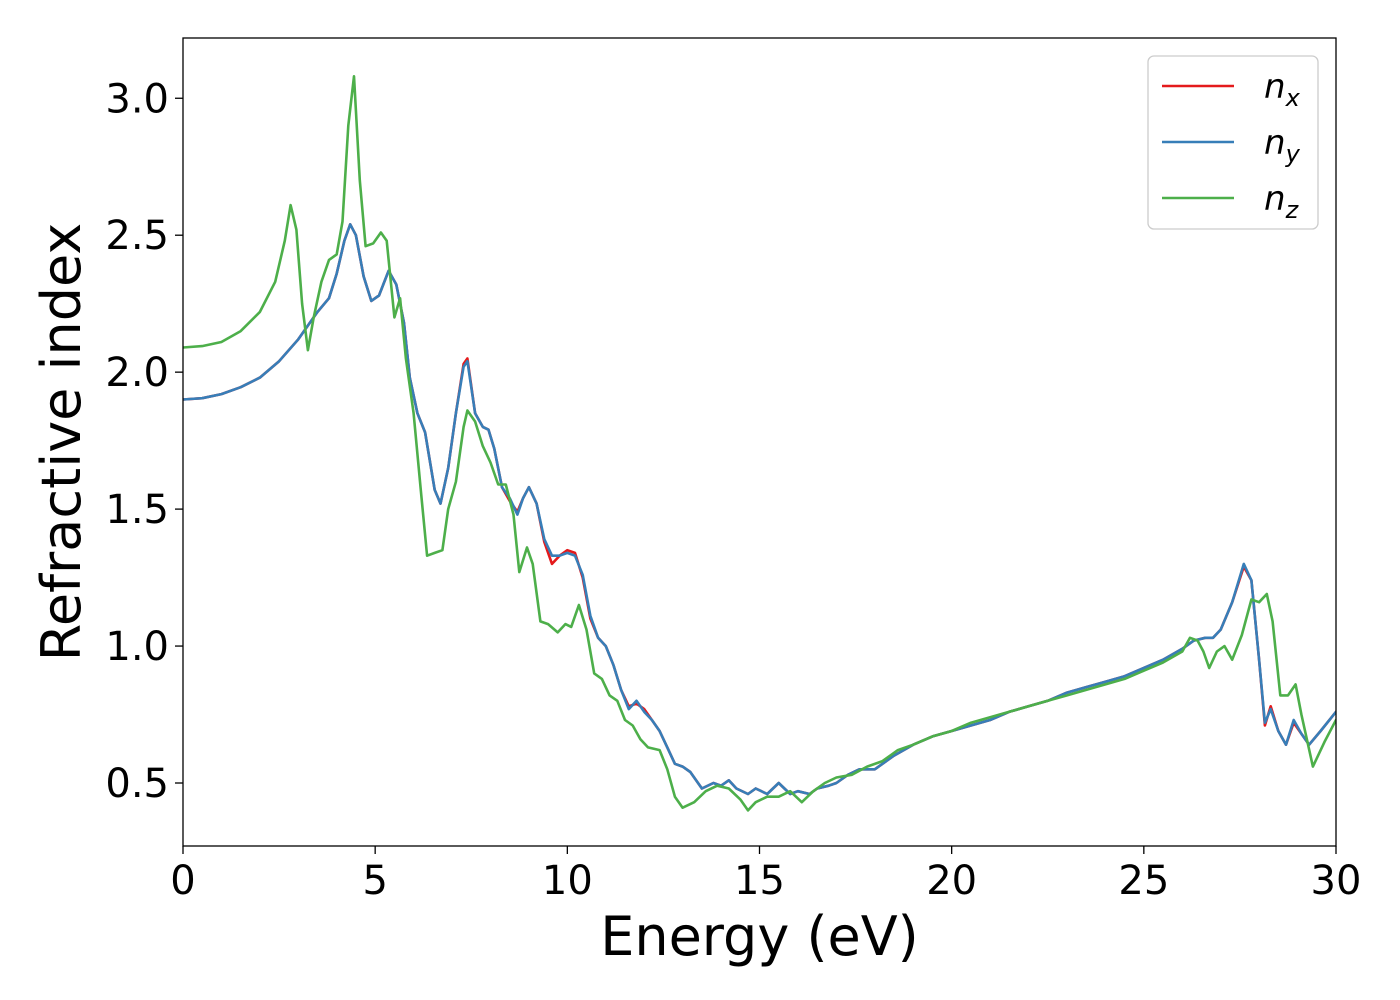 The width and height of the screenshot is (1400, 1000). I want to click on x-tick-label: 10, so click(567, 881).